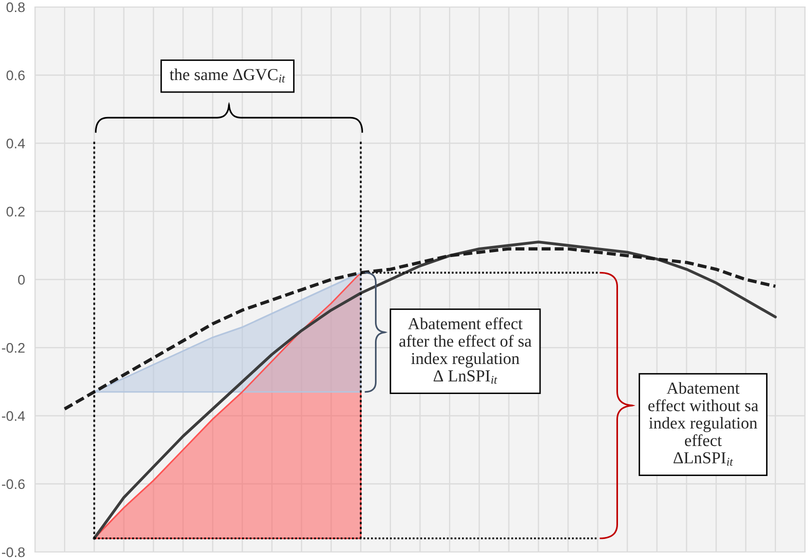 The height and width of the screenshot is (558, 809). I want to click on y-tick-label: 0.8, so click(15, 7).